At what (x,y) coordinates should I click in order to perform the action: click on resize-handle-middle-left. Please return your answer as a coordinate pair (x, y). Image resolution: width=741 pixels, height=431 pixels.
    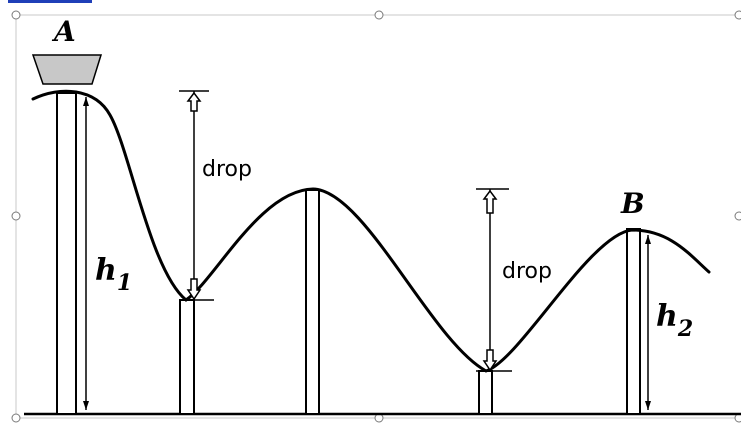
    Looking at the image, I should click on (16, 216).